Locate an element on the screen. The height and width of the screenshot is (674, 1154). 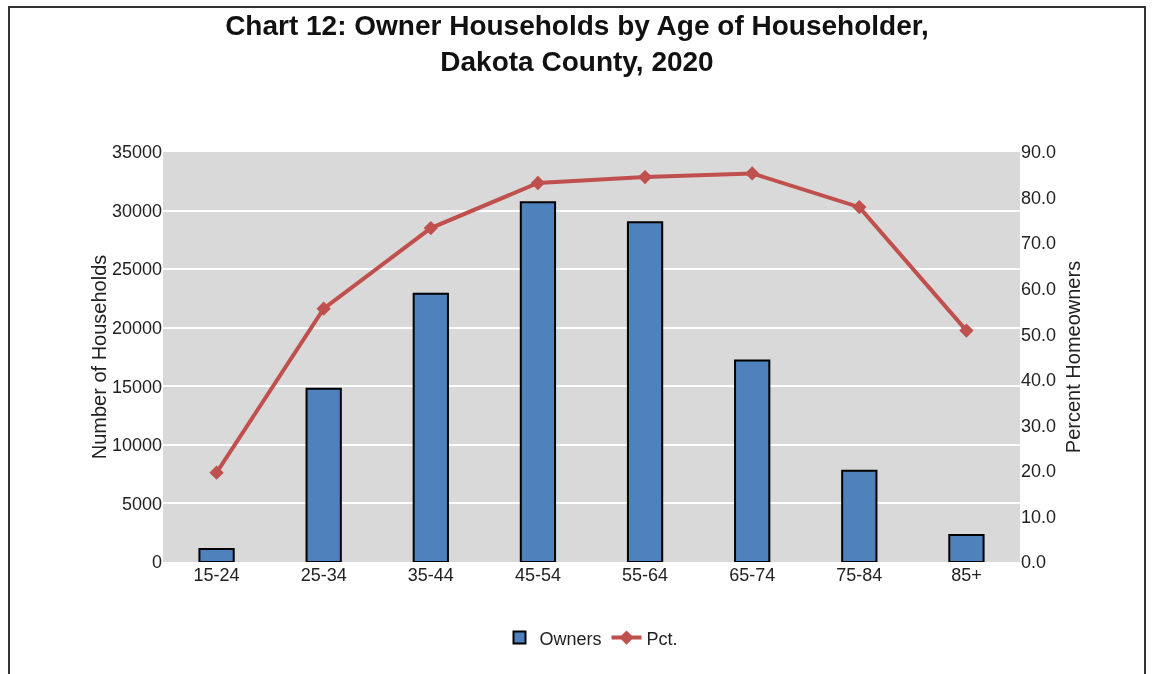
x-tick-label: 55-64 is located at coordinates (645, 575).